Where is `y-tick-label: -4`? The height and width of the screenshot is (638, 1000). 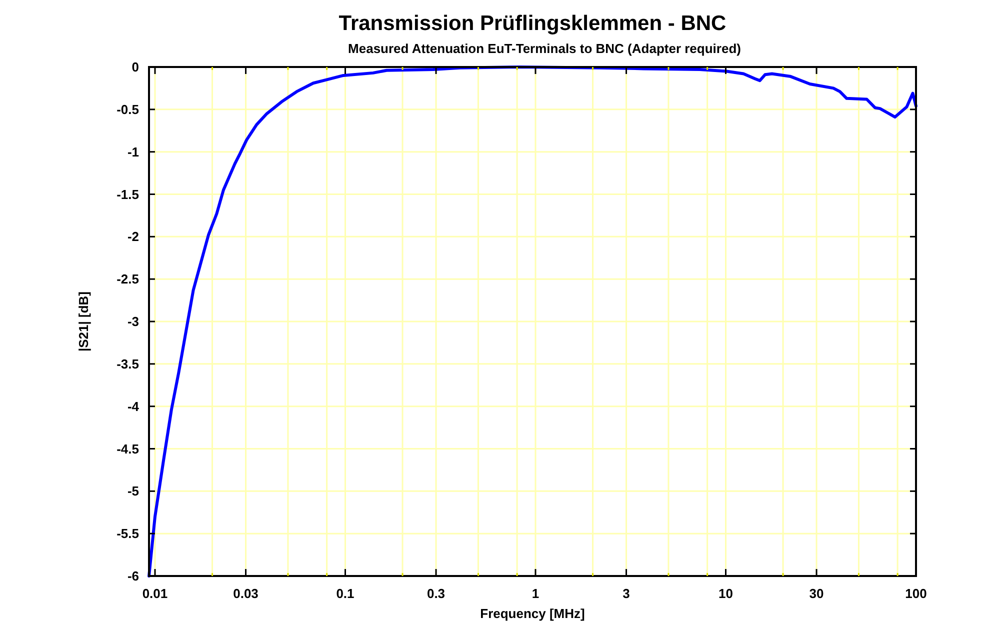
y-tick-label: -4 is located at coordinates (133, 406).